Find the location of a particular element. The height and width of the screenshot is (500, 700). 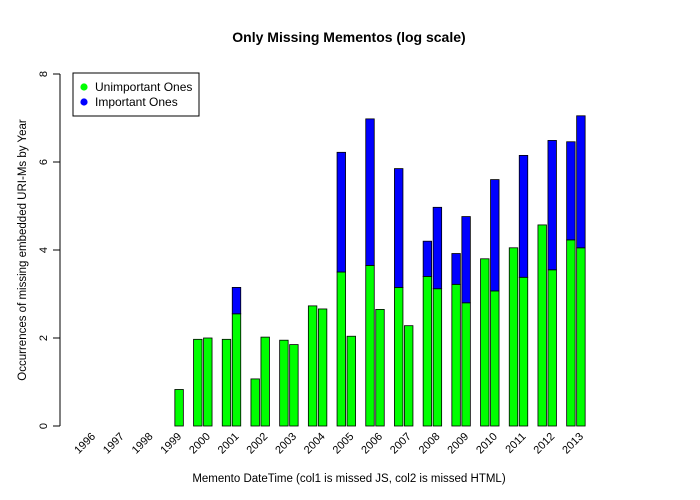

x-tick-label: 2010 is located at coordinates (487, 444).